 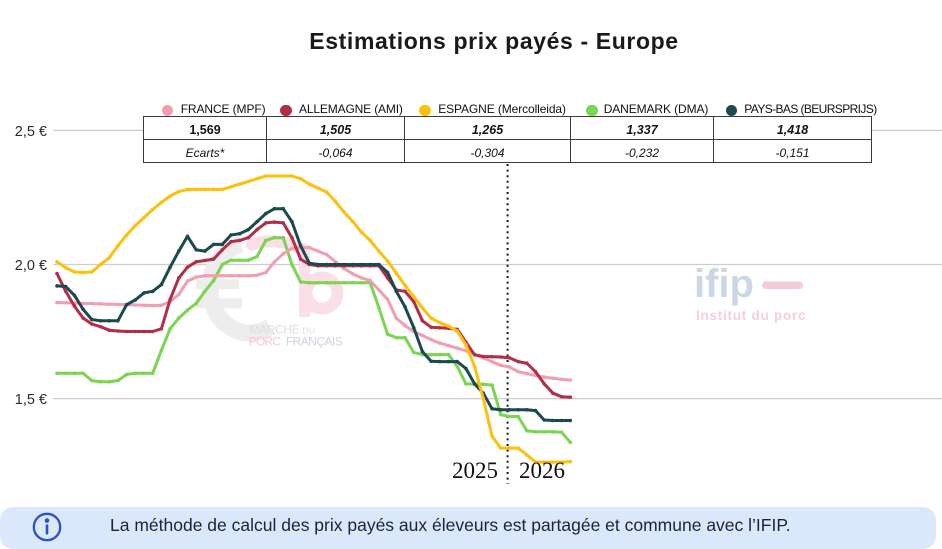 I want to click on svg-text: ifip, so click(x=724, y=284).